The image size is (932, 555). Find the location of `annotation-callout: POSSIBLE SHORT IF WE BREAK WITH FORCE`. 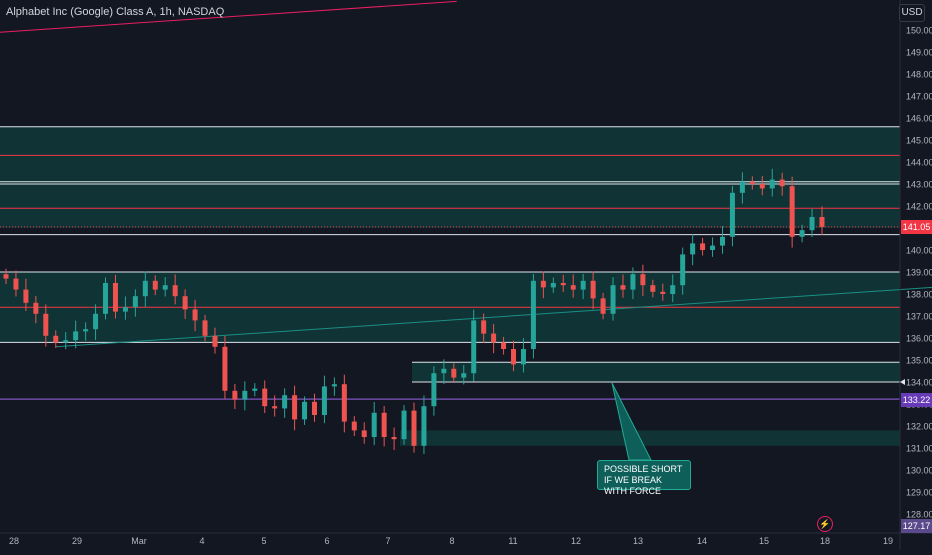

annotation-callout: POSSIBLE SHORT IF WE BREAK WITH FORCE is located at coordinates (644, 478).